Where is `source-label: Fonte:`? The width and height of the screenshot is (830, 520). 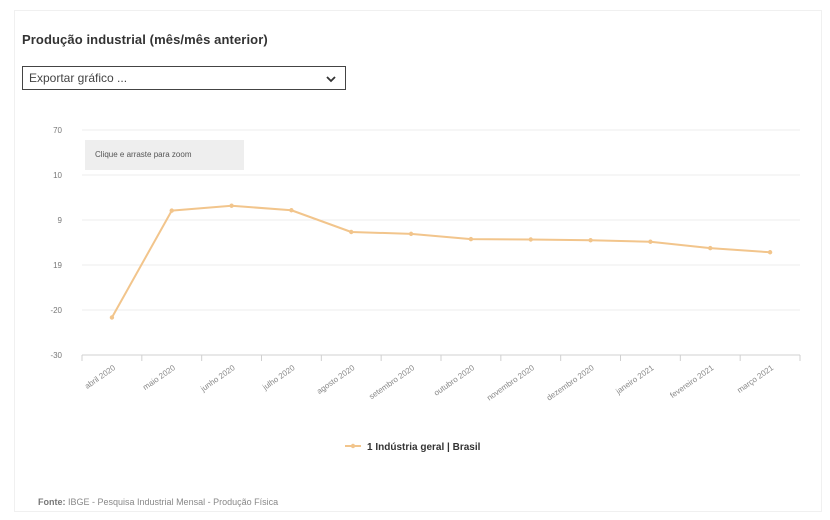 source-label: Fonte: is located at coordinates (52, 502).